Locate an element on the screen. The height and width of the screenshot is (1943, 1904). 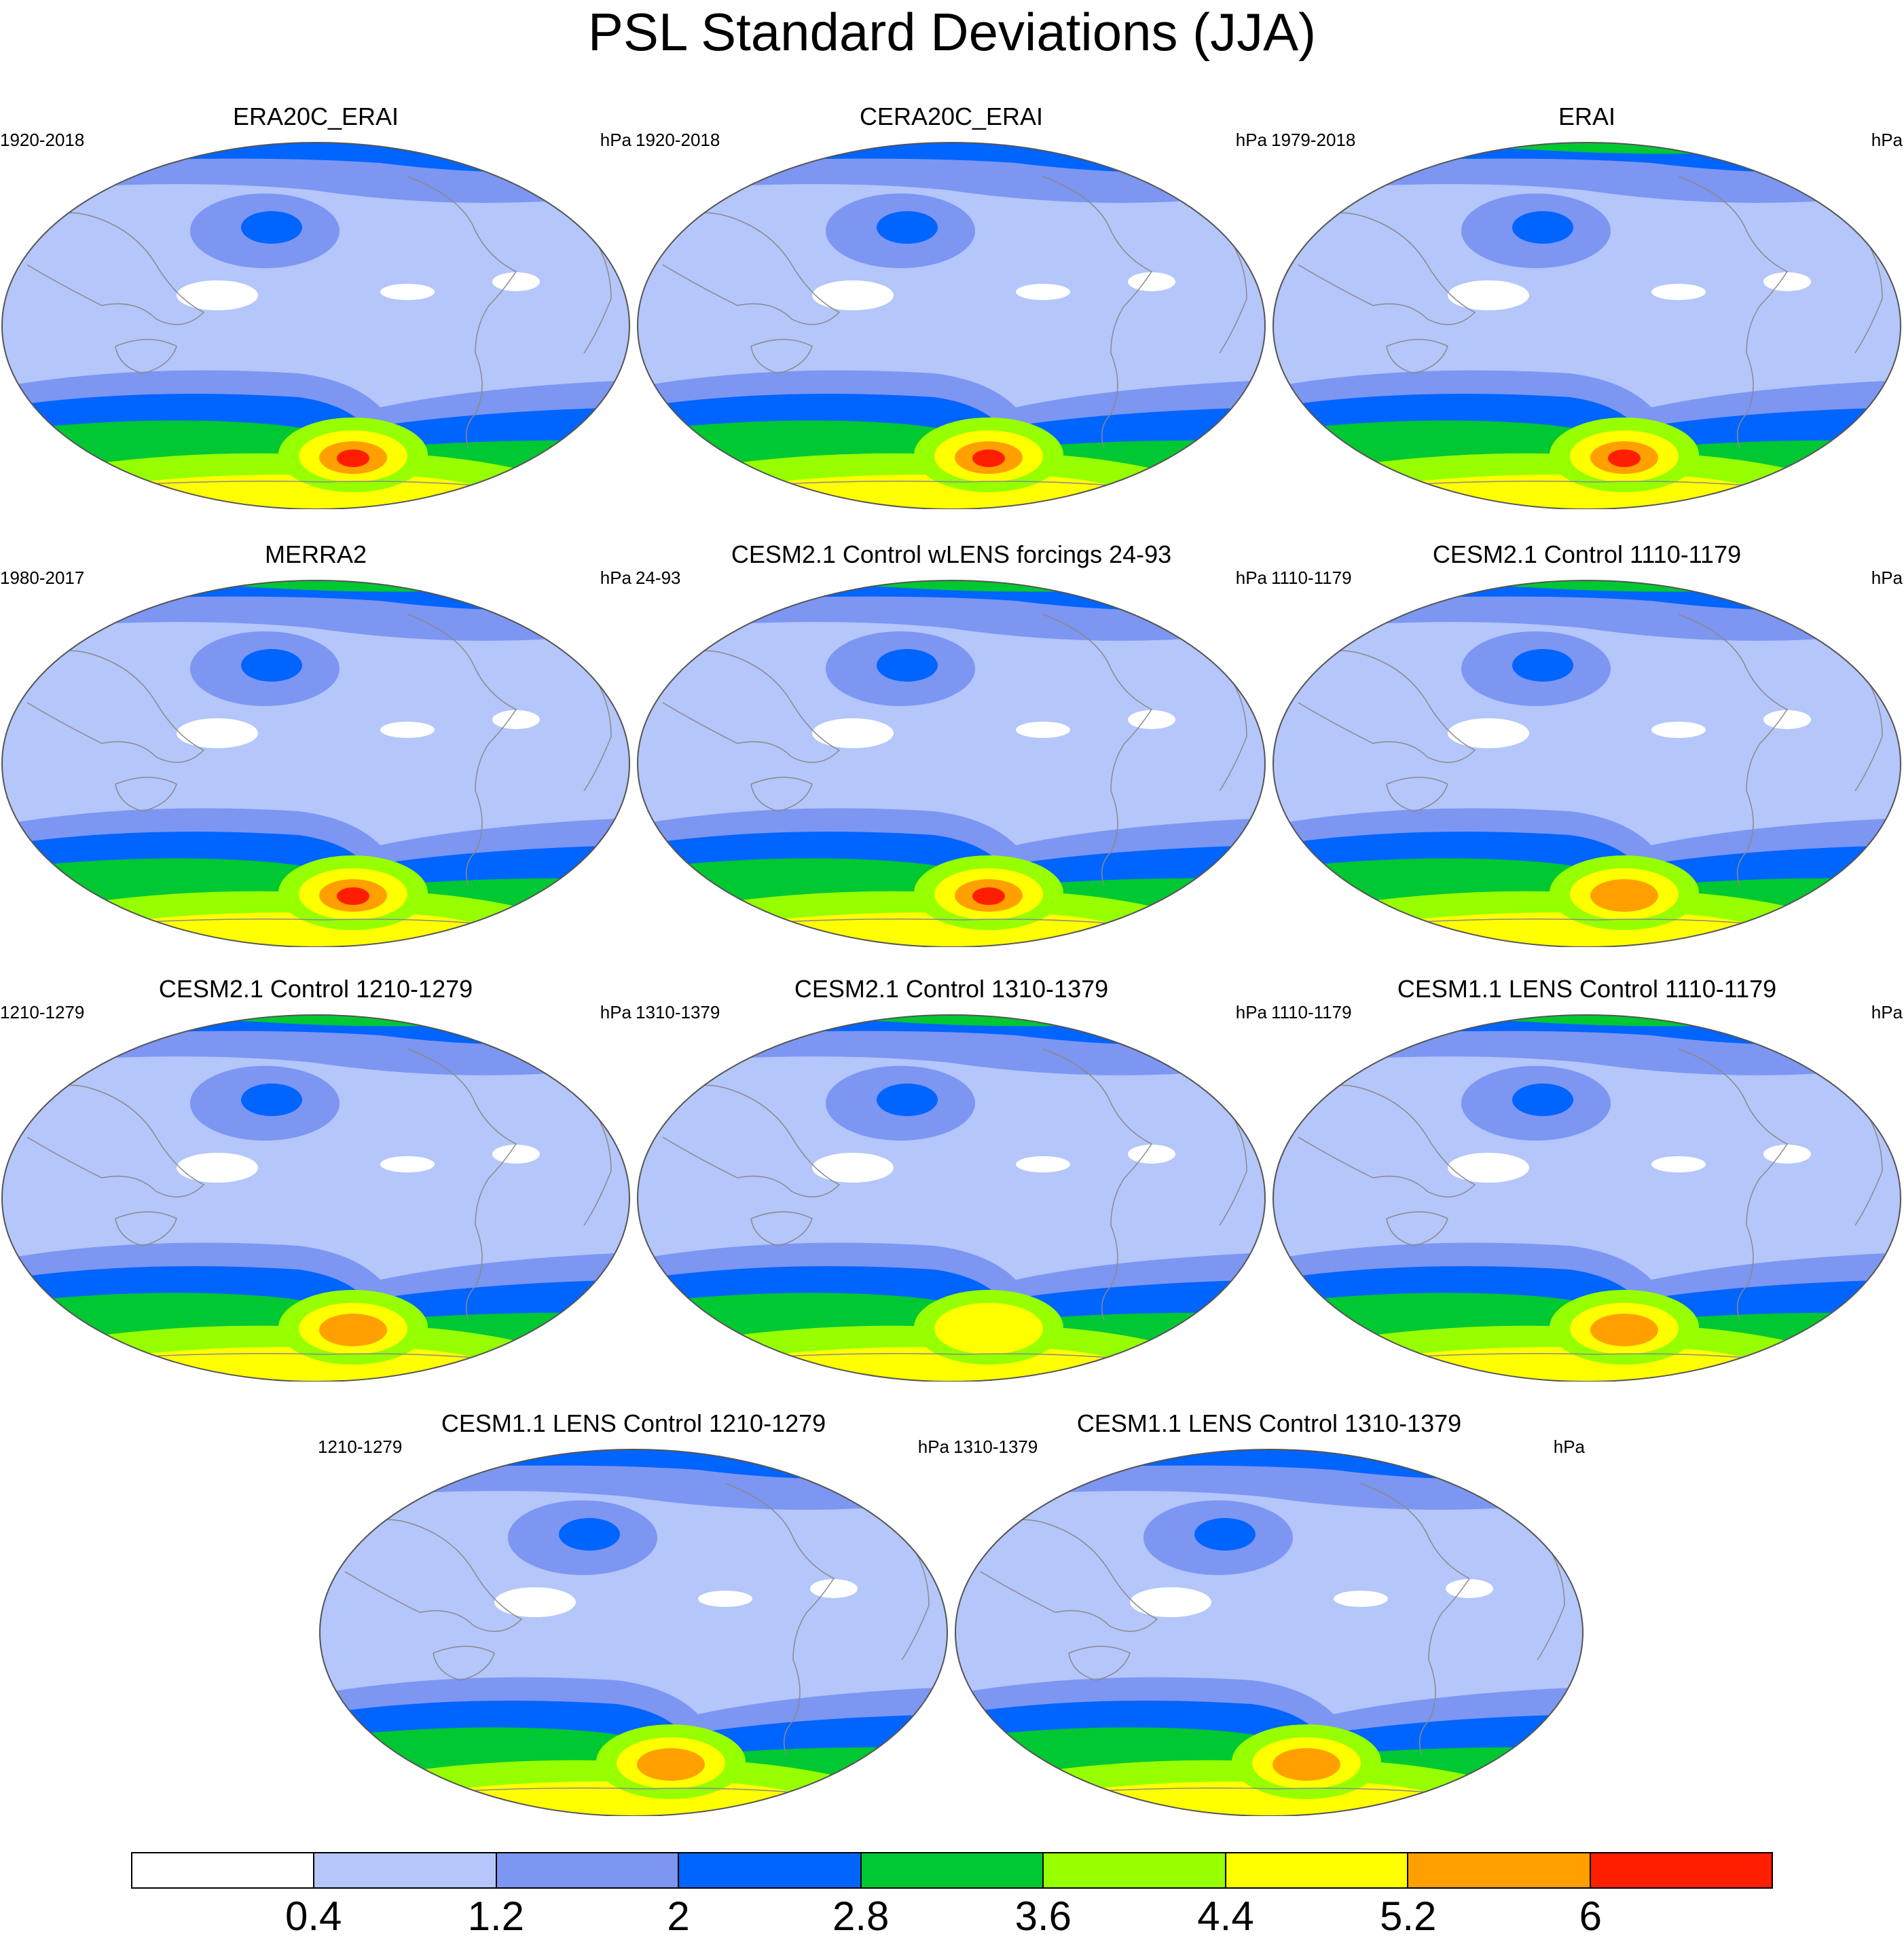
map-panel: CERA20C_ERAI 1920-2018 hPa is located at coordinates (951, 305).